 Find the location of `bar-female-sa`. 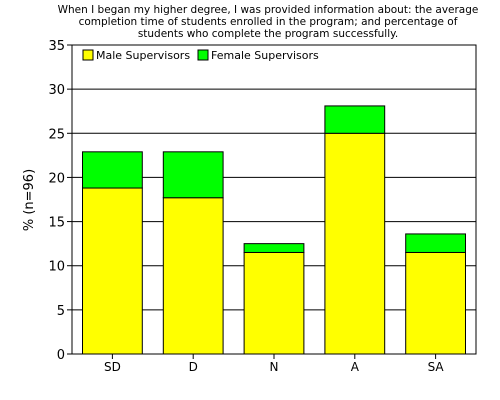

bar-female-sa is located at coordinates (435, 243).